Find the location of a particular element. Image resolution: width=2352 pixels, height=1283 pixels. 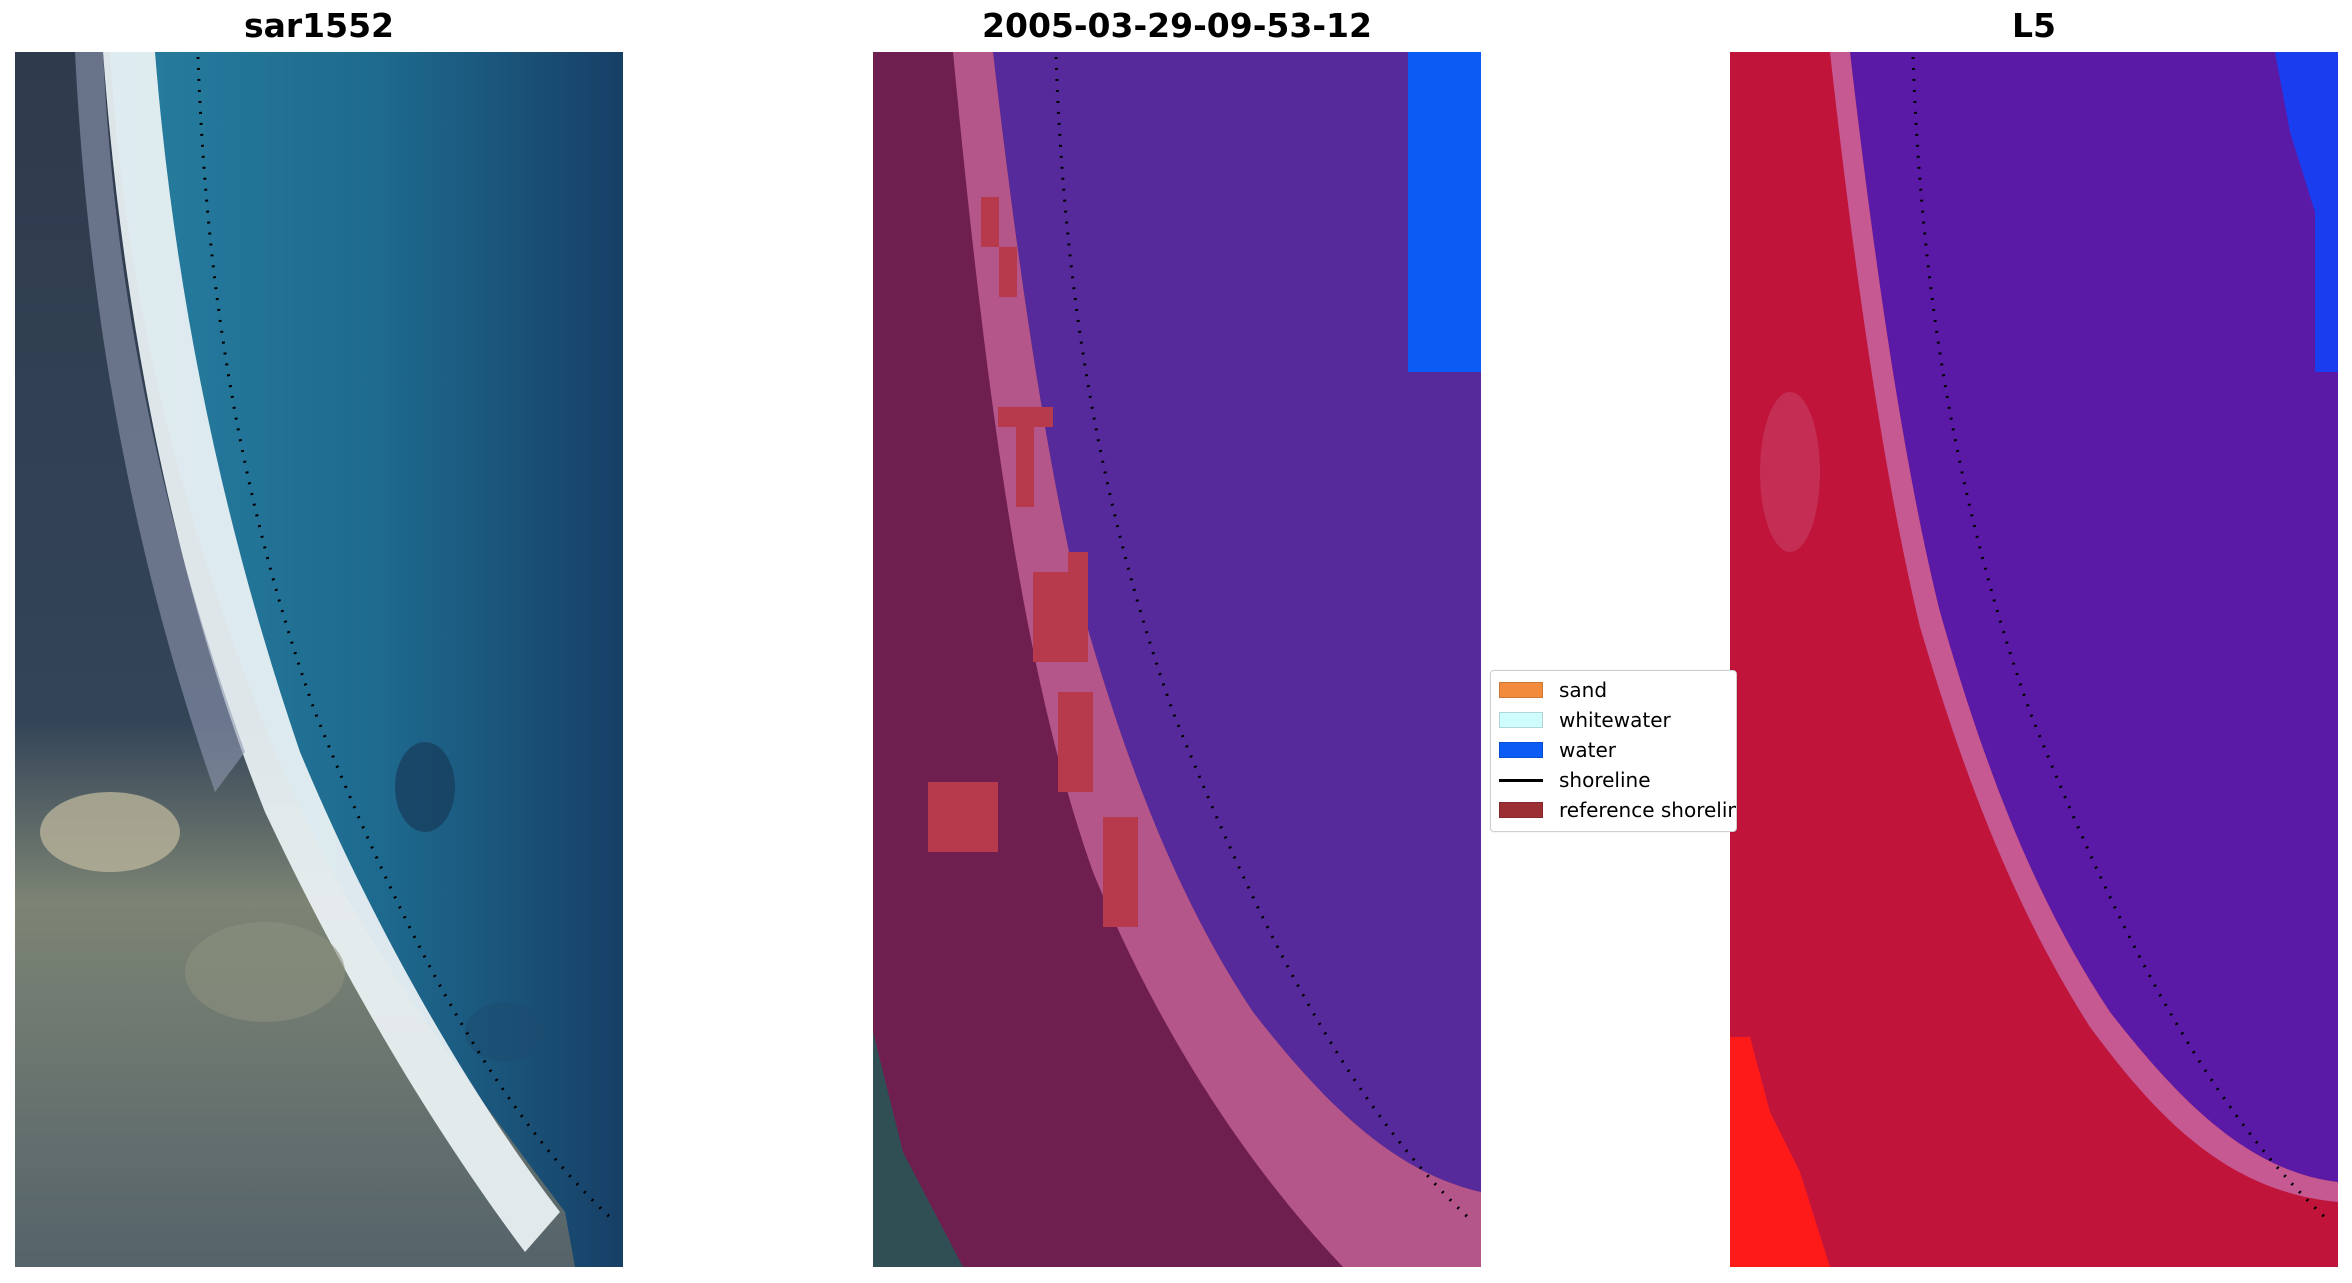

legend-label: reference shoreline is located at coordinates (1648, 810).